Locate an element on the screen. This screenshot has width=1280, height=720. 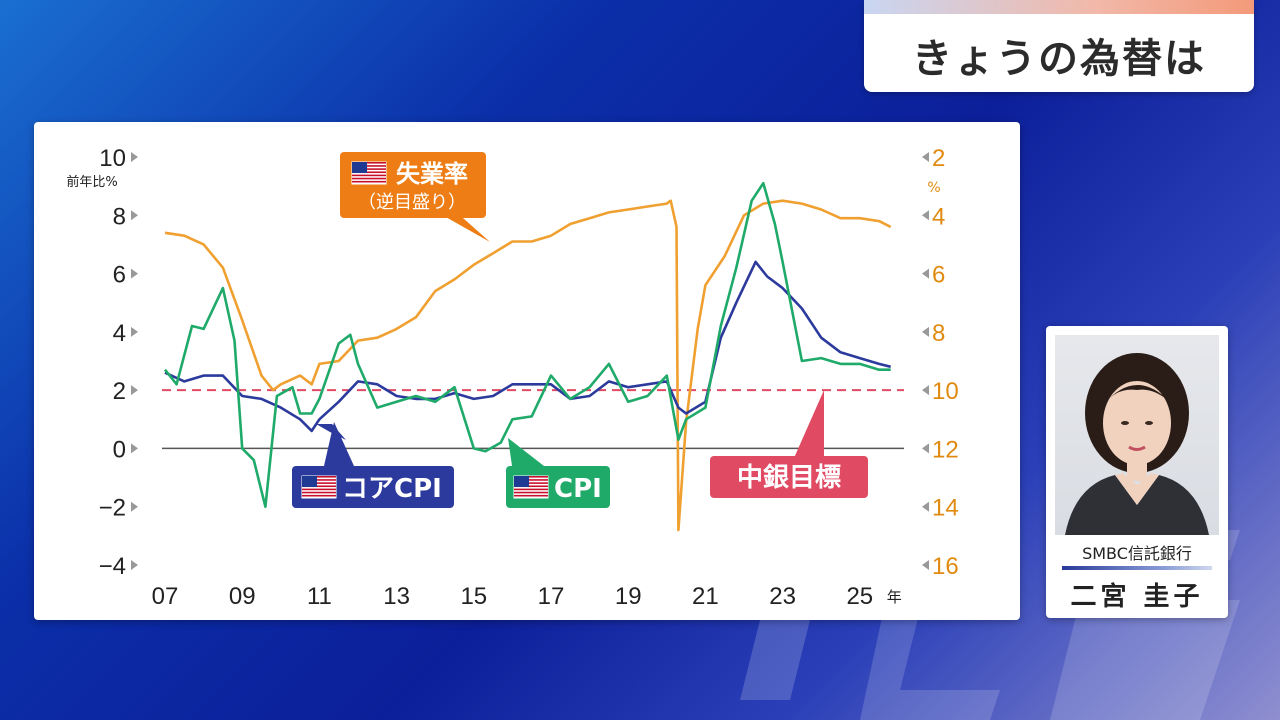
y-left-tick-label: −2 is located at coordinates (112, 508).